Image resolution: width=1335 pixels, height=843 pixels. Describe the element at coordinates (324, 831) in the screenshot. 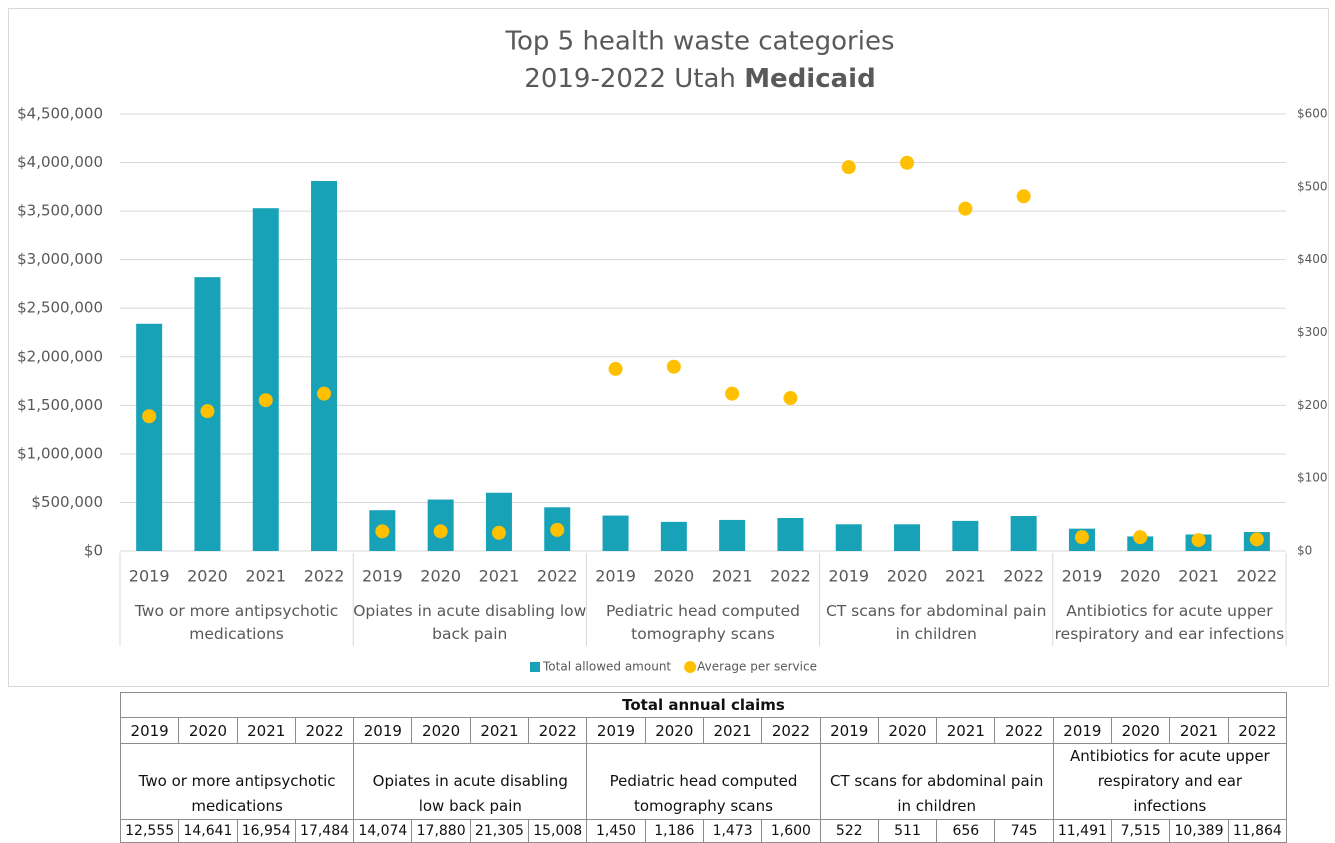

I see `table-claims: 17,484` at that location.